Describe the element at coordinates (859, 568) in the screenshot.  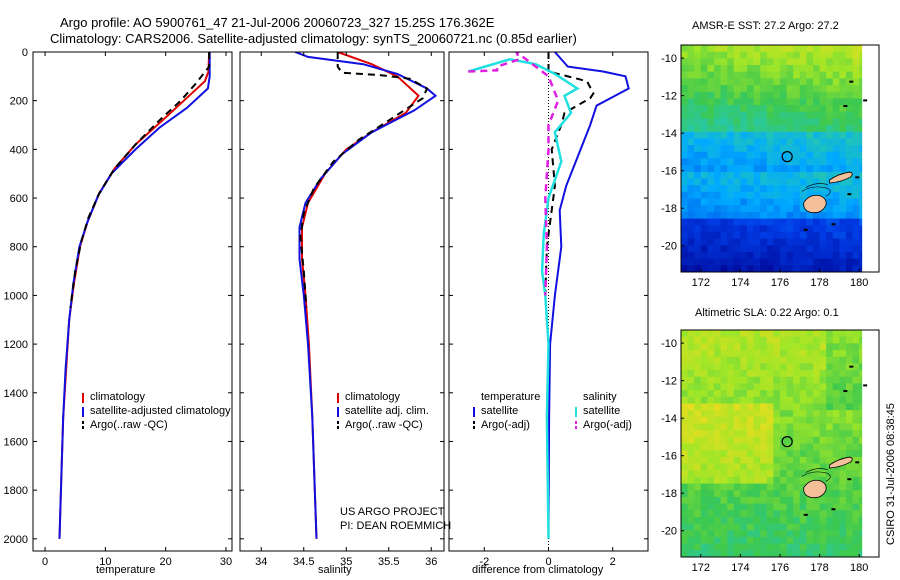
I see `map-x-tick-label: 180` at that location.